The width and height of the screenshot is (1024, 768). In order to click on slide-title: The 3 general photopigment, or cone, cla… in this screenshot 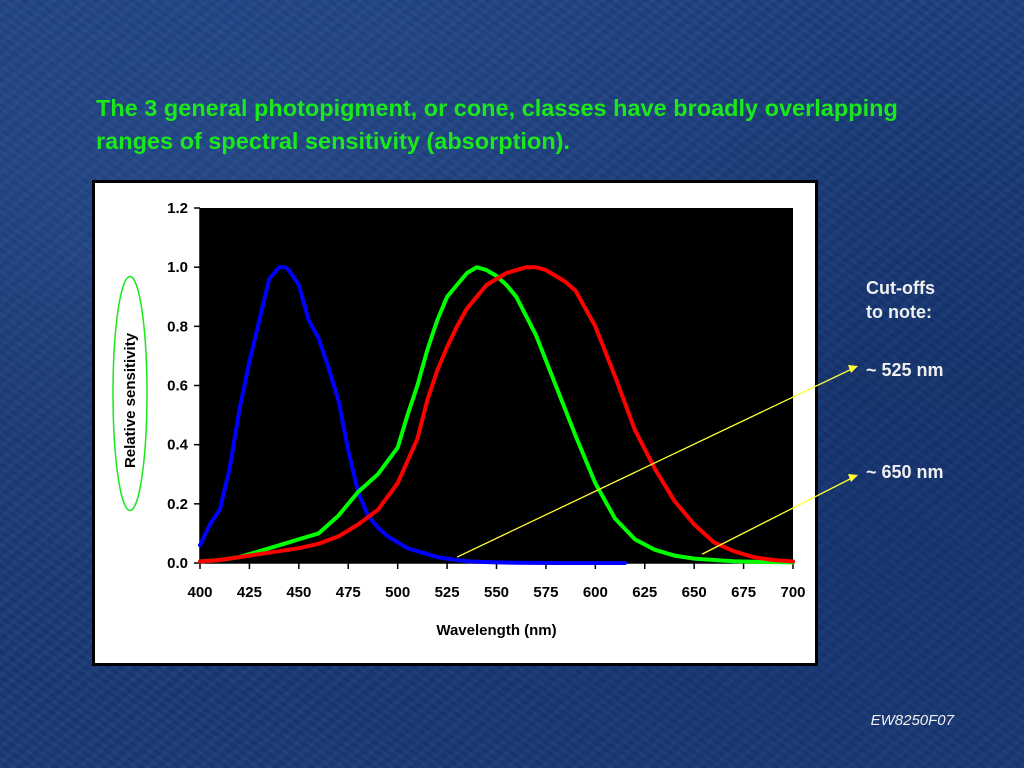, I will do `click(497, 124)`.